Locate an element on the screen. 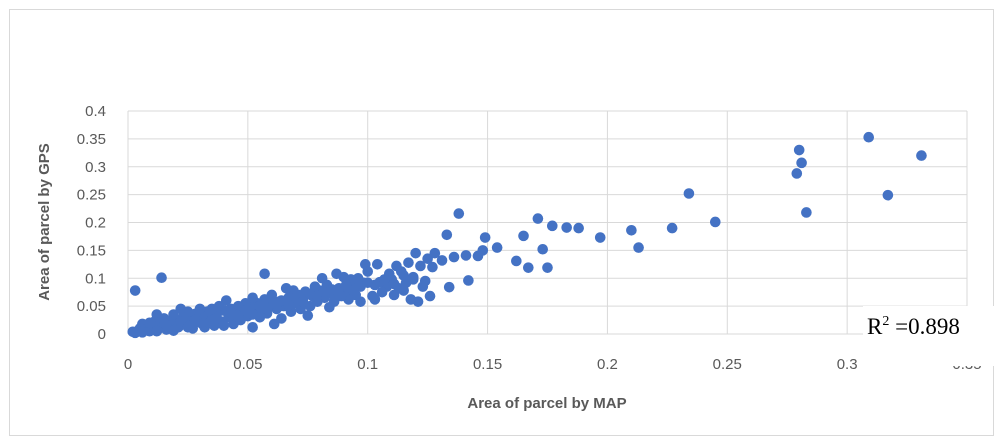  x-tick-label: 0.25 is located at coordinates (727, 364).